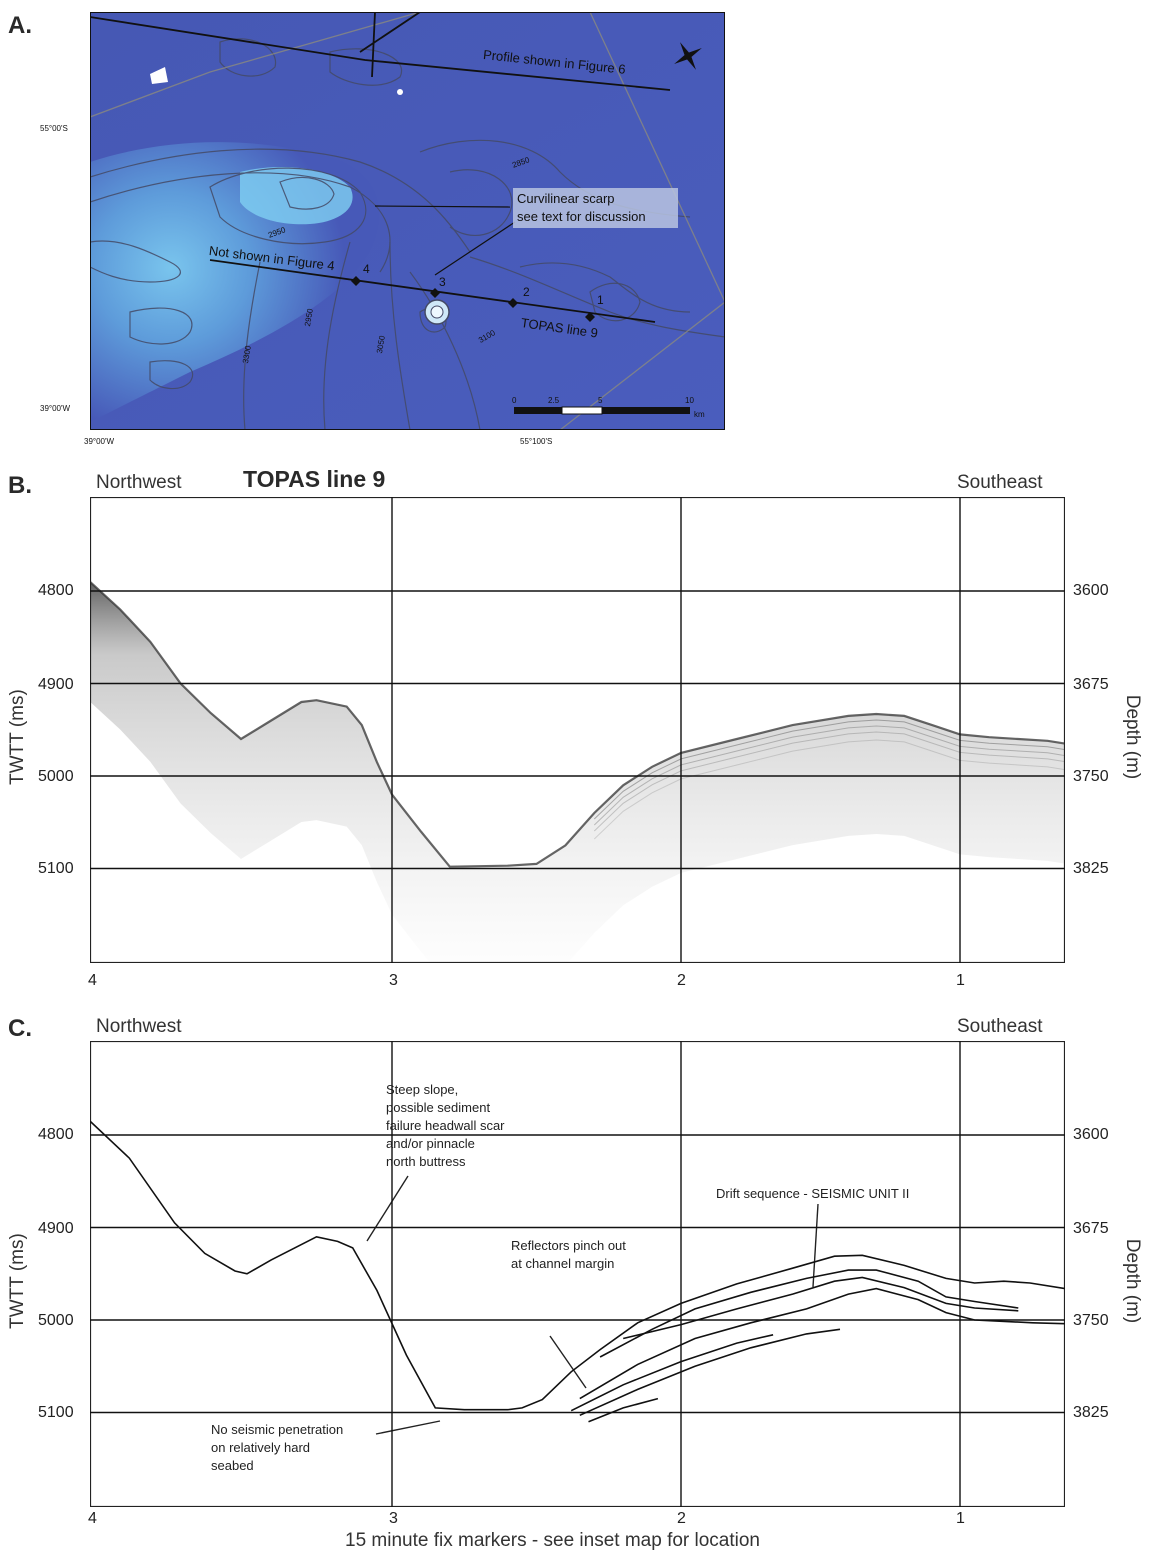 The image size is (1155, 1558). What do you see at coordinates (56, 590) in the screenshot?
I see `y-tick-label: 4800` at bounding box center [56, 590].